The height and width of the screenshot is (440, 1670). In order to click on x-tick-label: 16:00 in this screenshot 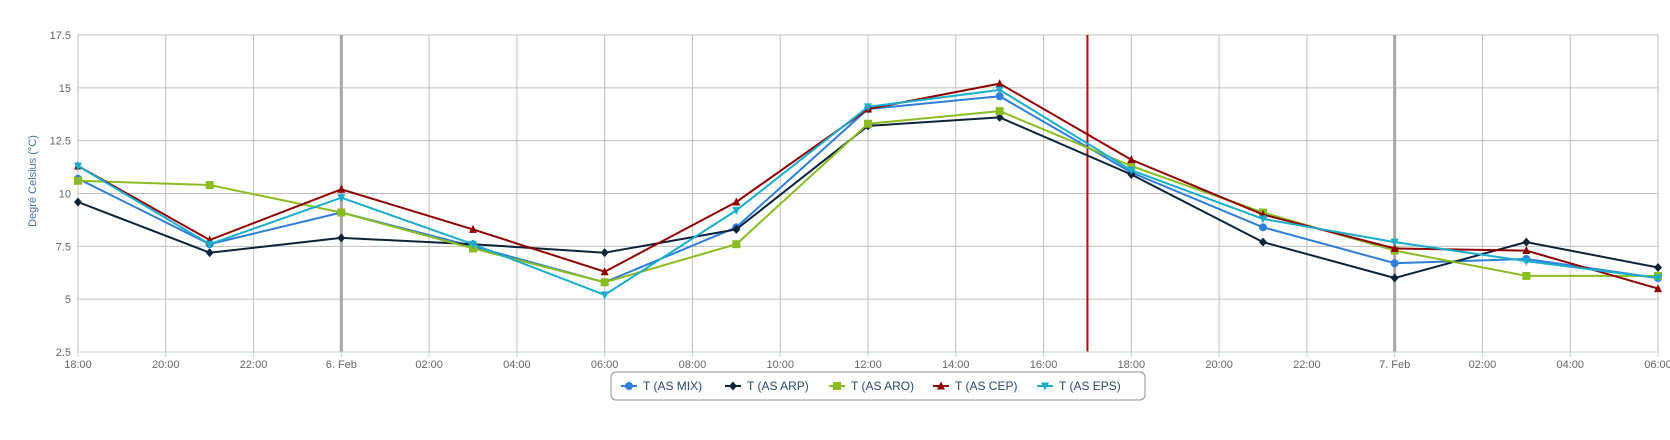, I will do `click(1044, 365)`.